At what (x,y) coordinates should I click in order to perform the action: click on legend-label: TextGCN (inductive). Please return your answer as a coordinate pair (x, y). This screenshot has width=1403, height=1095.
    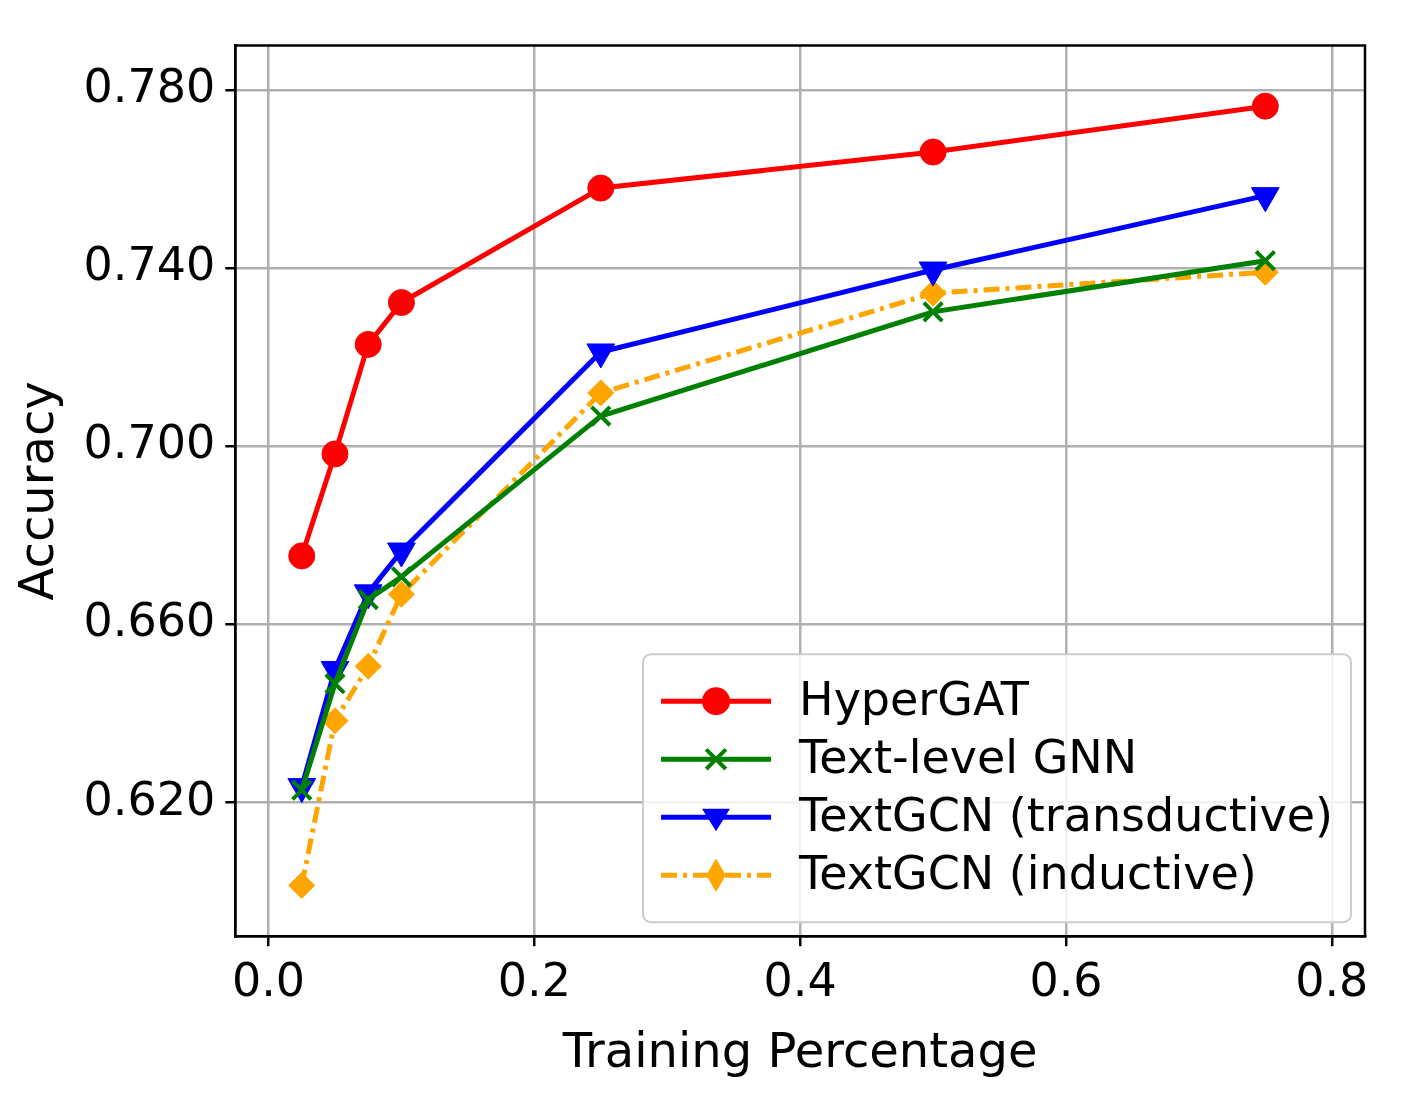
    Looking at the image, I should click on (1027, 873).